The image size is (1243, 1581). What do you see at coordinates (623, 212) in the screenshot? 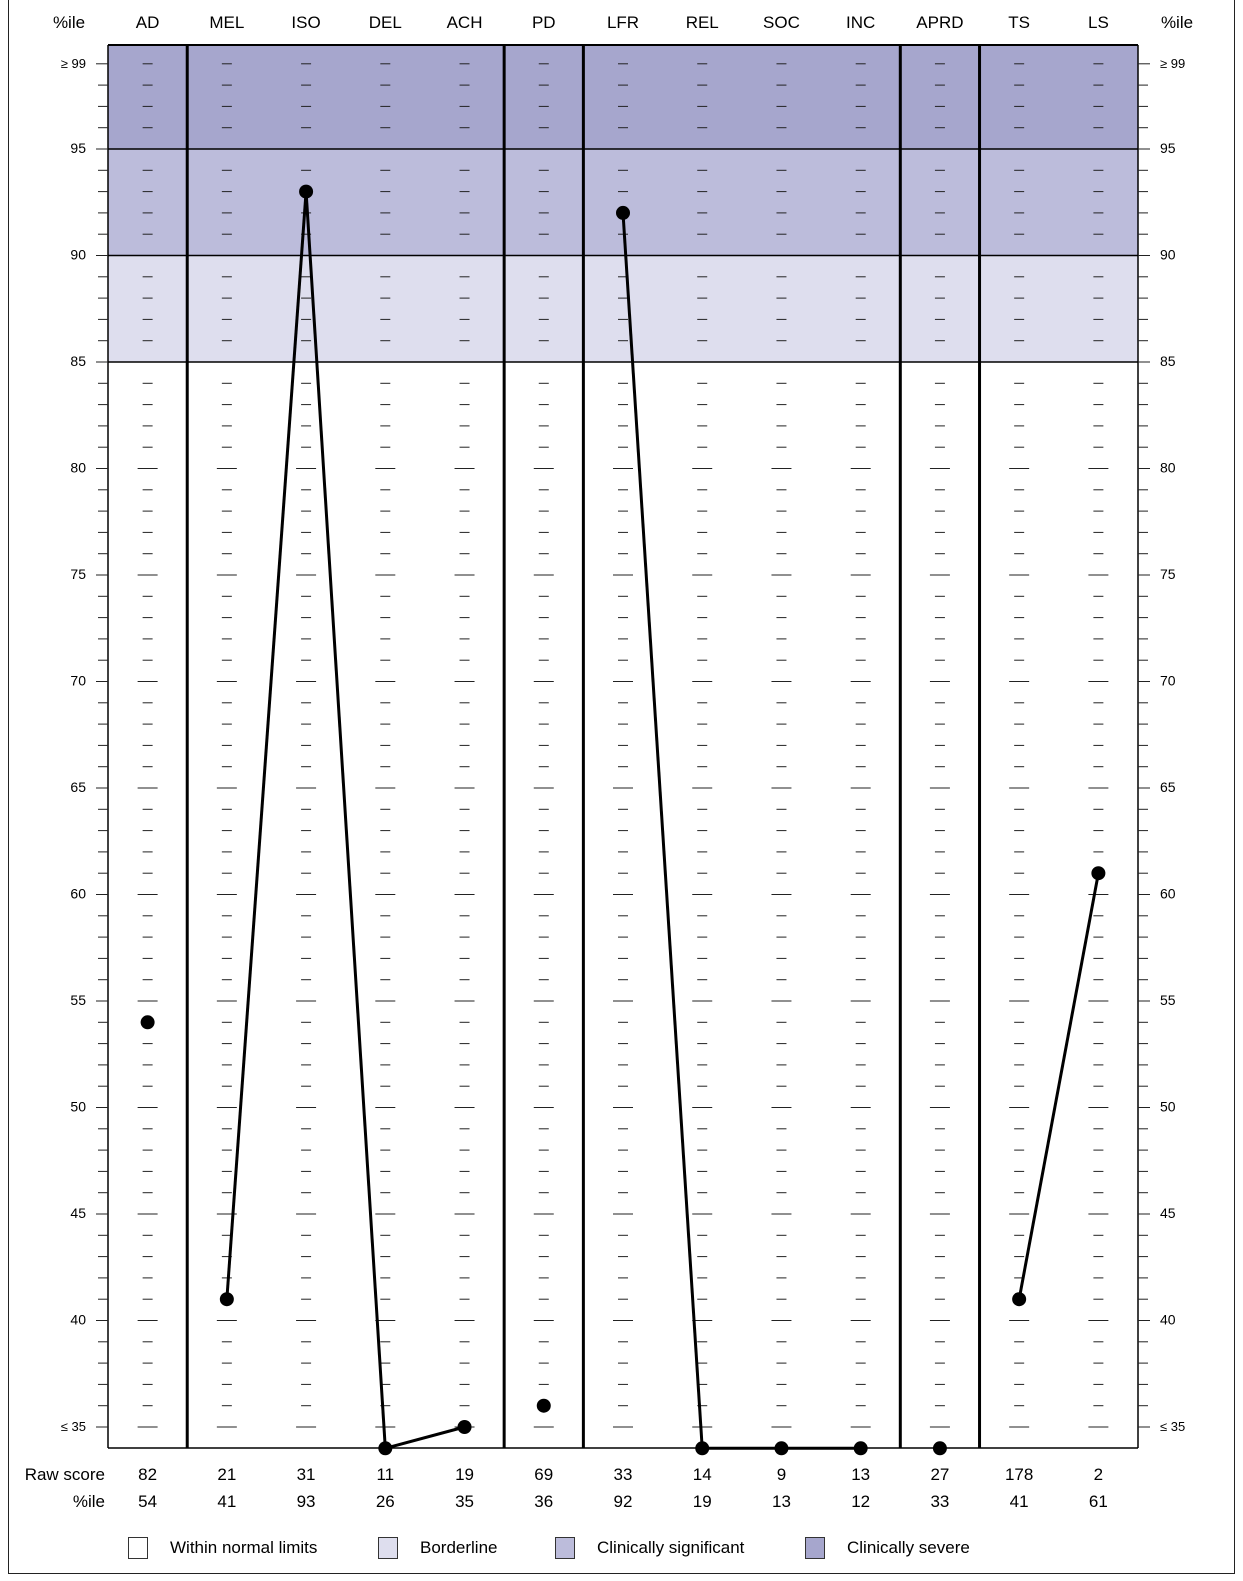
I see `profile-point-lfr` at bounding box center [623, 212].